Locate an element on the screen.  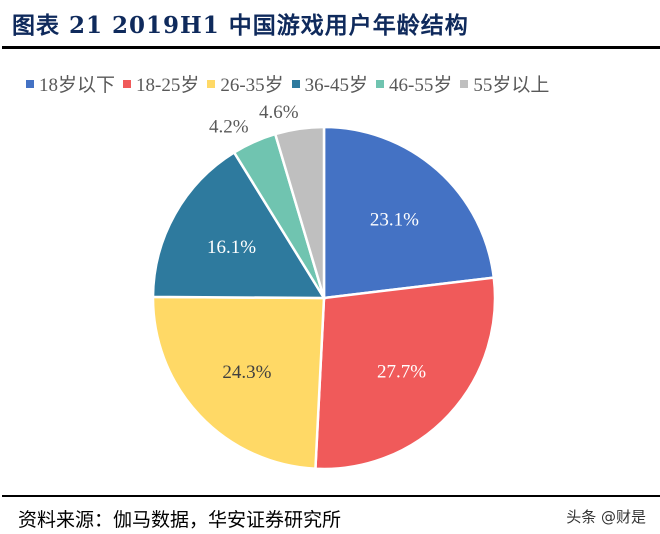
data-label: 4.6% is located at coordinates (279, 112).